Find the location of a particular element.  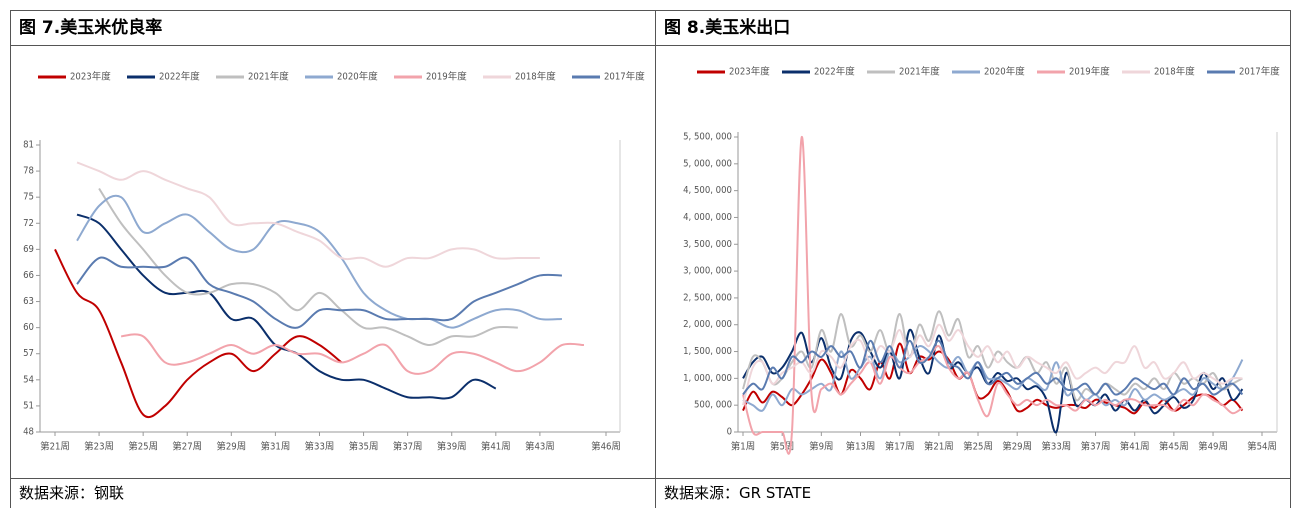

x-tick-label: 第39周 is located at coordinates (452, 447).